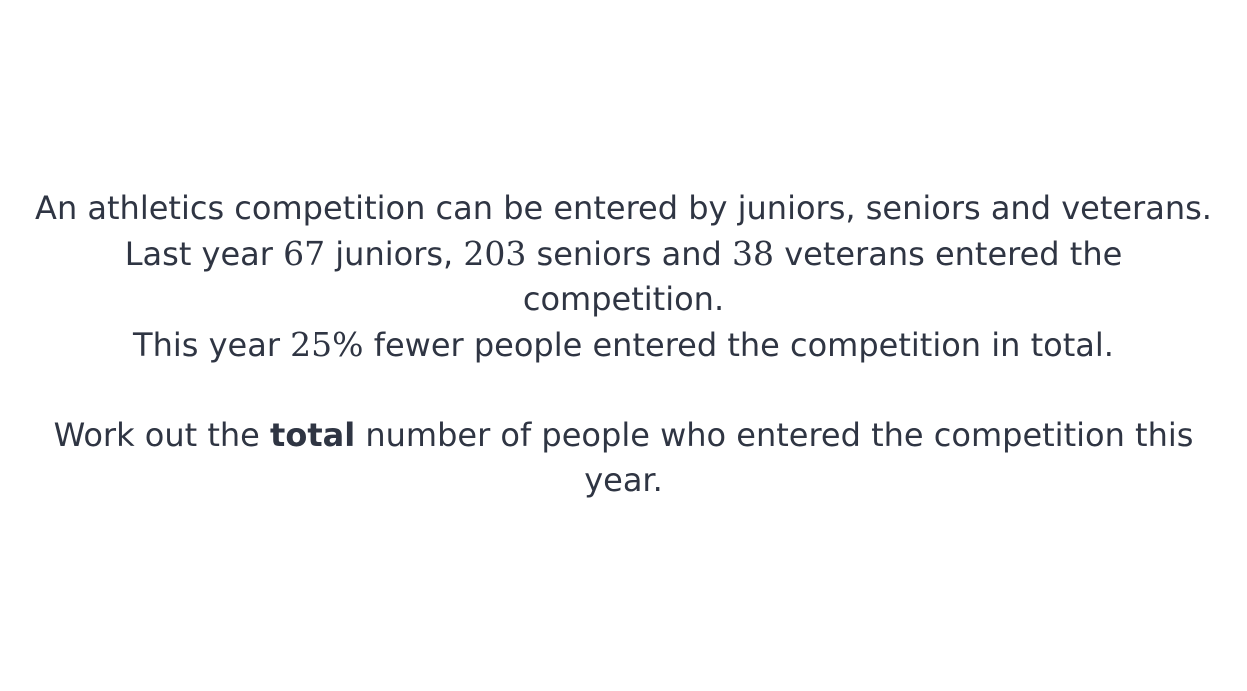 This screenshot has width=1247, height=691. I want to click on veterans-text: veterans entered the competition., so click(822, 276).